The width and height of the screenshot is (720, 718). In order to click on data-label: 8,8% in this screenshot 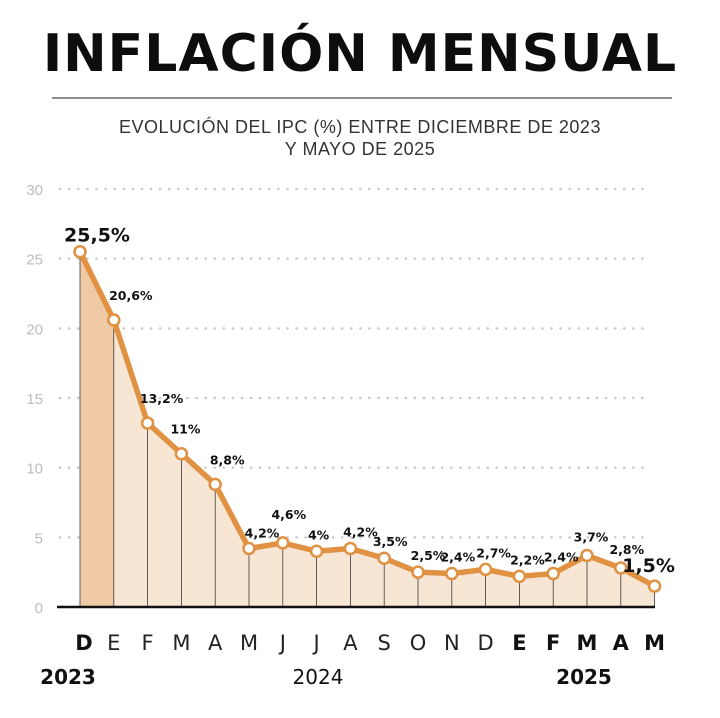, I will do `click(227, 459)`.